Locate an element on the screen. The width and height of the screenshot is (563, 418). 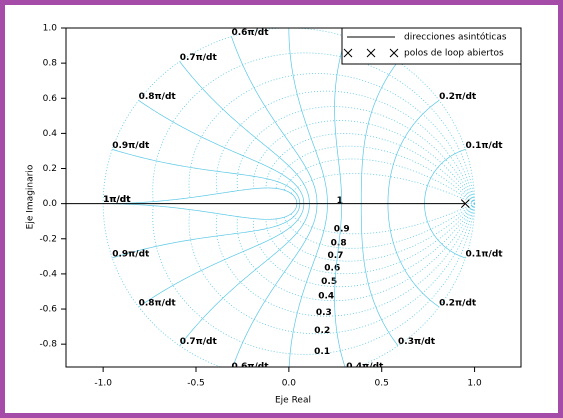
x-tick-label: -1.0 is located at coordinates (103, 384).